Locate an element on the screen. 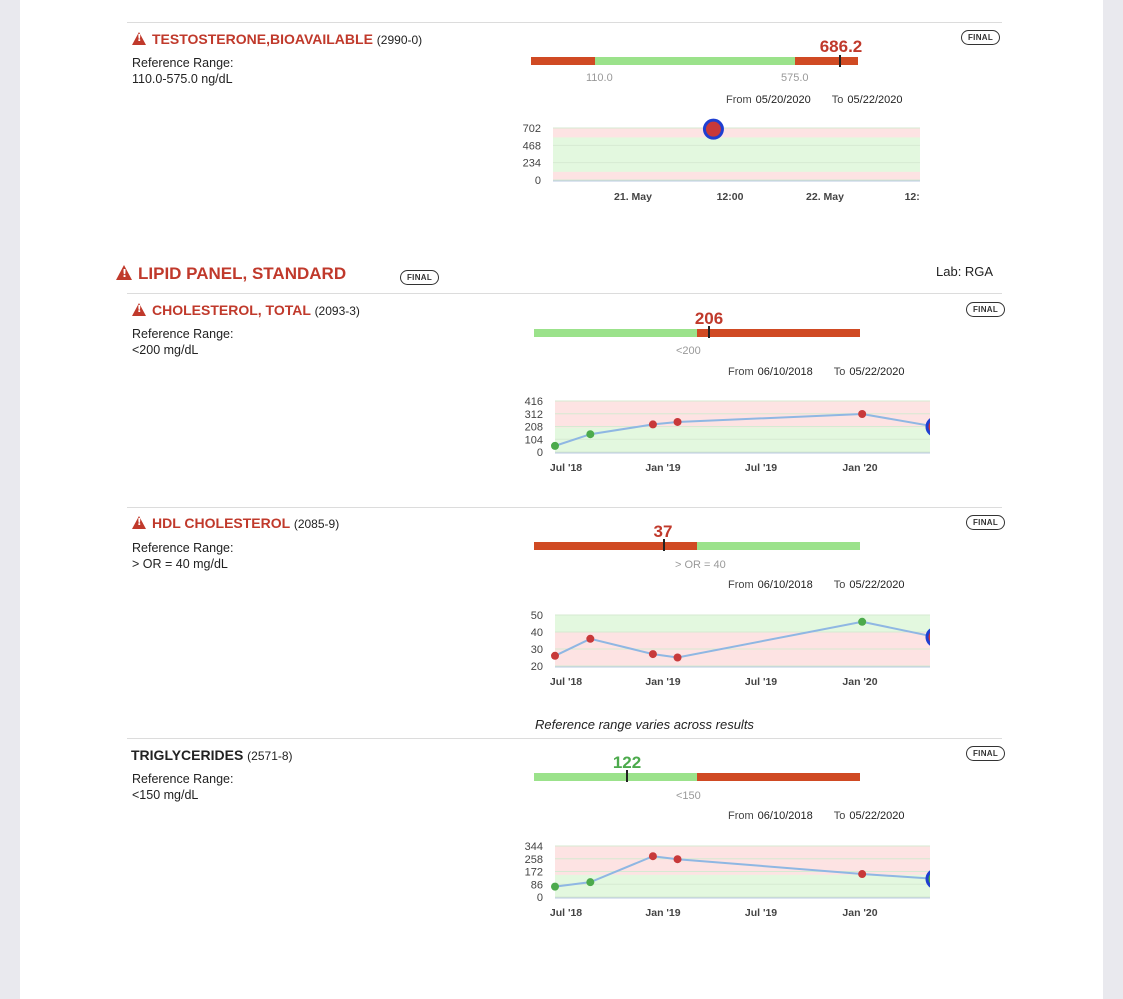 The width and height of the screenshot is (1123, 999). y-tick-label: 468 is located at coordinates (532, 146).